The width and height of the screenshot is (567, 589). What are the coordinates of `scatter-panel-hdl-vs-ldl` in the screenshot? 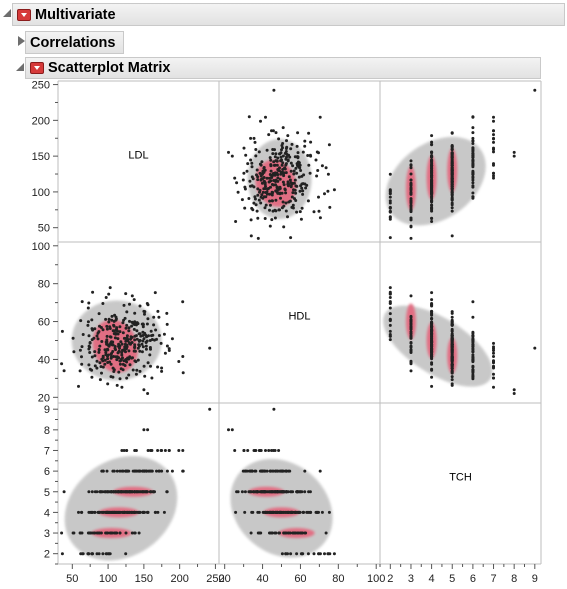 It's located at (136, 340).